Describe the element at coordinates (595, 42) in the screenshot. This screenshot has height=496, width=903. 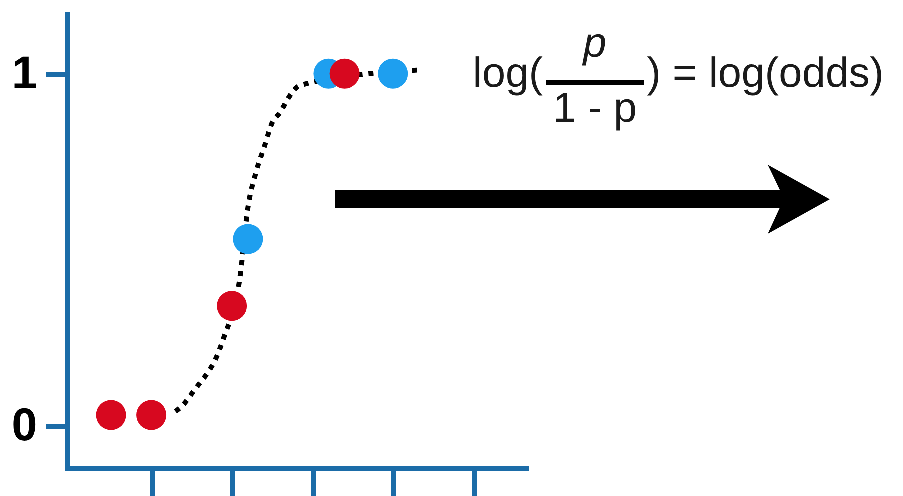
I see `text: p` at that location.